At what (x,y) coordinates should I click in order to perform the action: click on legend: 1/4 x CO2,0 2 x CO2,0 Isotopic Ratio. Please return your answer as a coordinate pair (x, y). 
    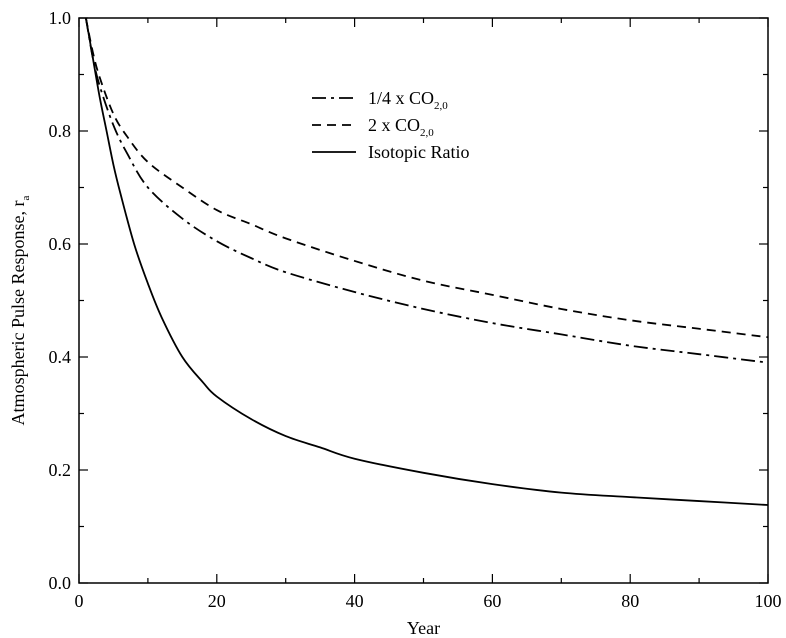
    Looking at the image, I should click on (391, 125).